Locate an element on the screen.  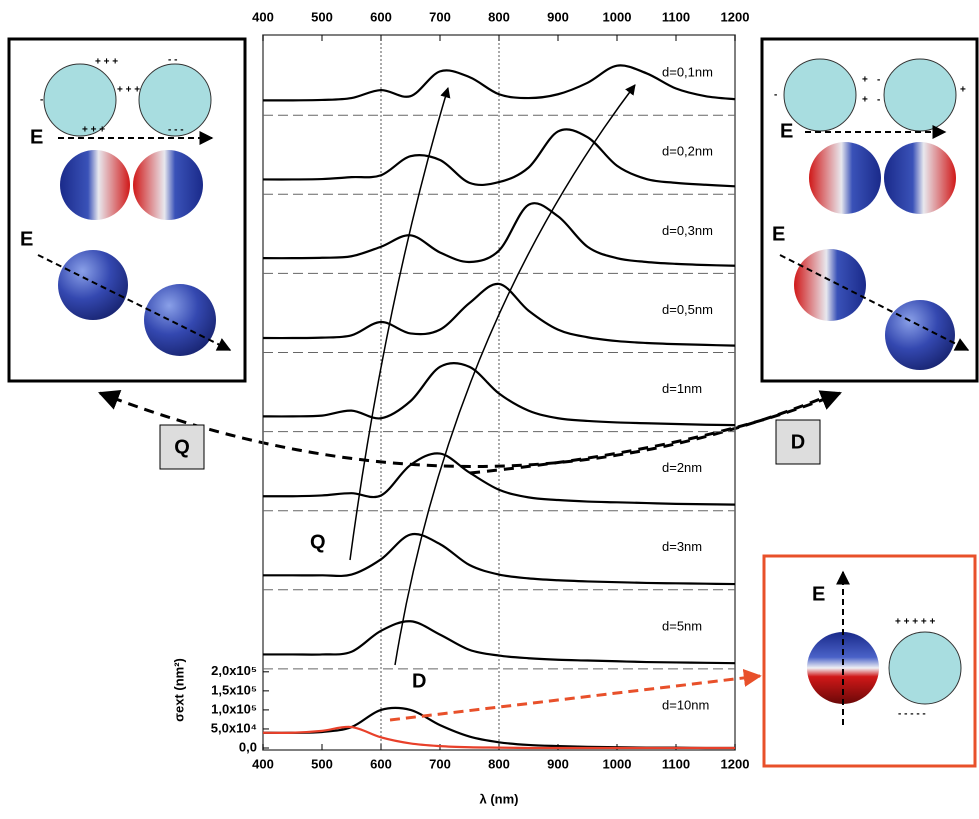
charge: - - is located at coordinates (172, 60).